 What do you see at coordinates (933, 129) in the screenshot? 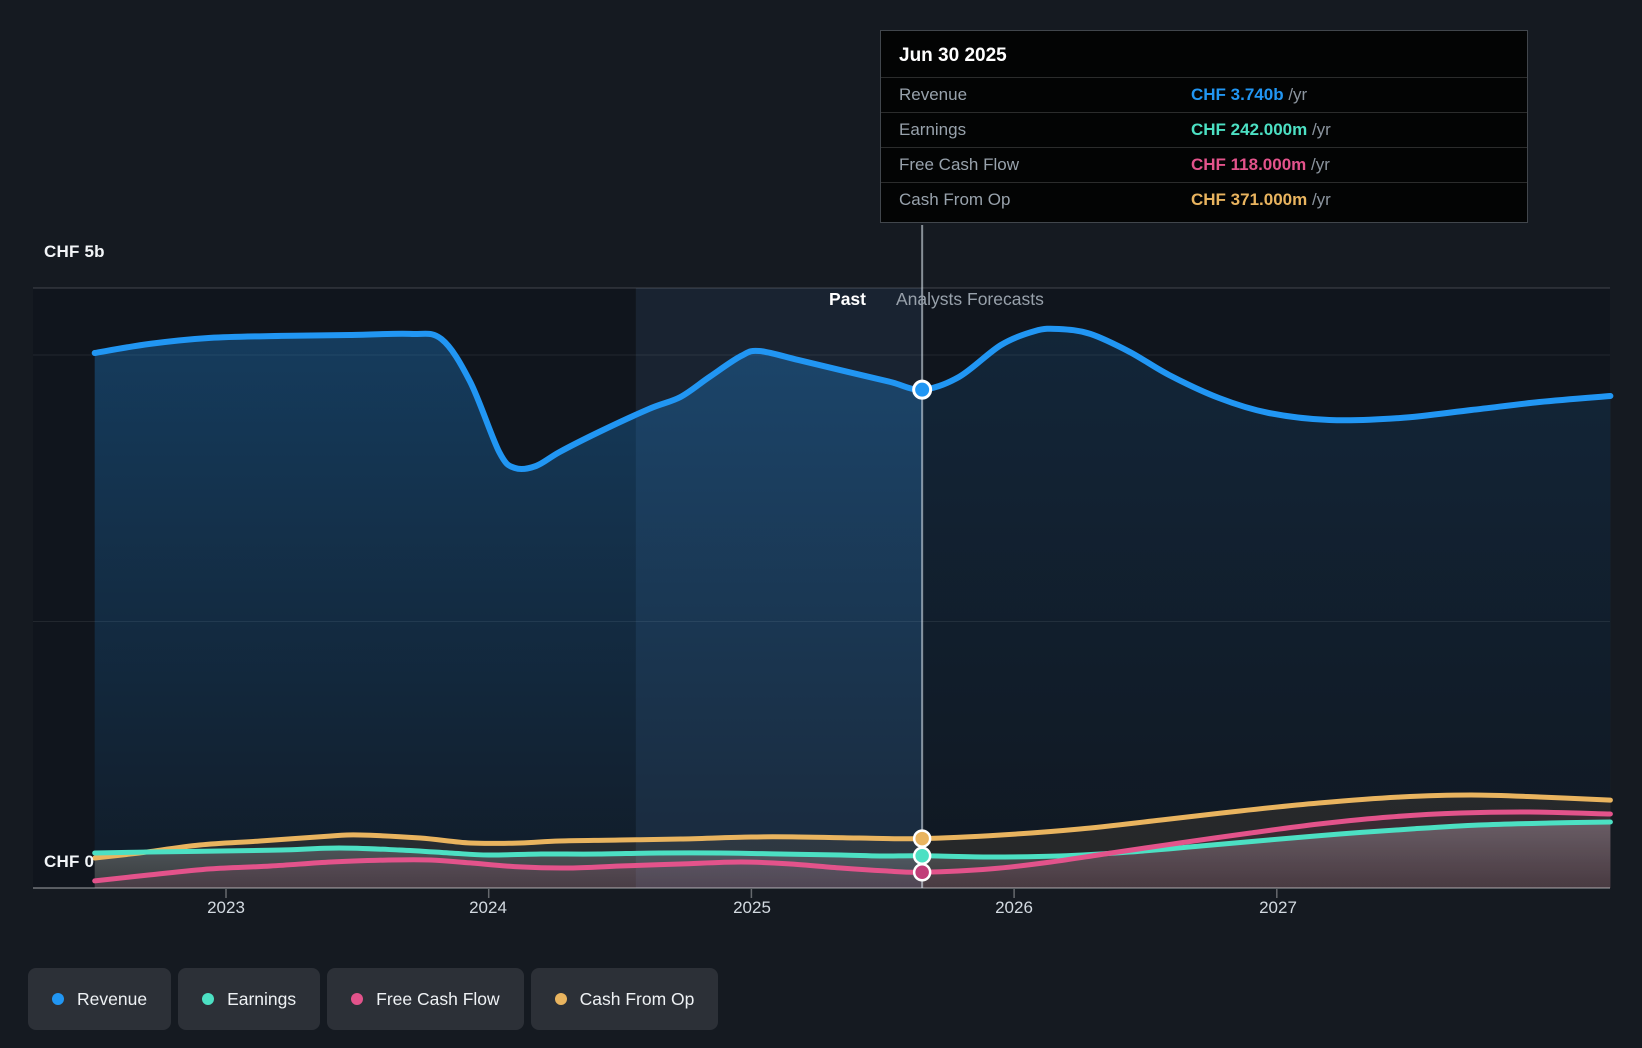
I see `tooltip-label: Earnings` at bounding box center [933, 129].